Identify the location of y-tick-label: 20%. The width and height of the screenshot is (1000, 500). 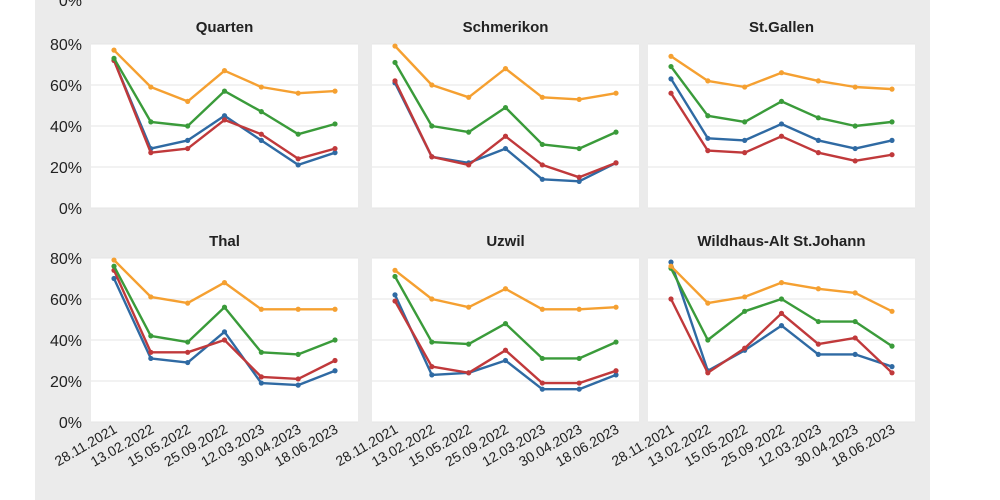
(66, 168).